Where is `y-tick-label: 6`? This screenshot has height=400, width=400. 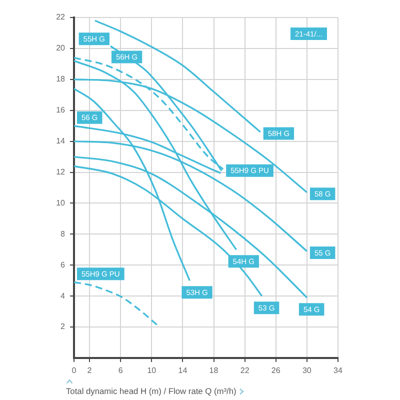
y-tick-label: 6 is located at coordinates (63, 265).